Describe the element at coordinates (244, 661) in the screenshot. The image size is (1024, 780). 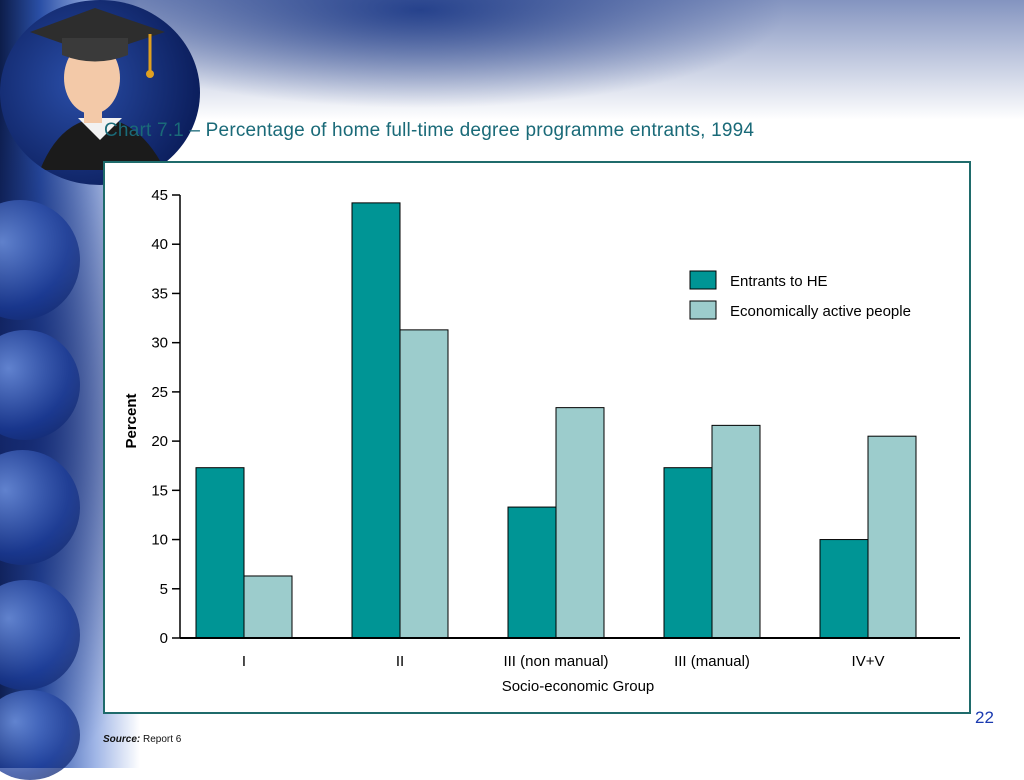
I see `x-tick-label: I` at that location.